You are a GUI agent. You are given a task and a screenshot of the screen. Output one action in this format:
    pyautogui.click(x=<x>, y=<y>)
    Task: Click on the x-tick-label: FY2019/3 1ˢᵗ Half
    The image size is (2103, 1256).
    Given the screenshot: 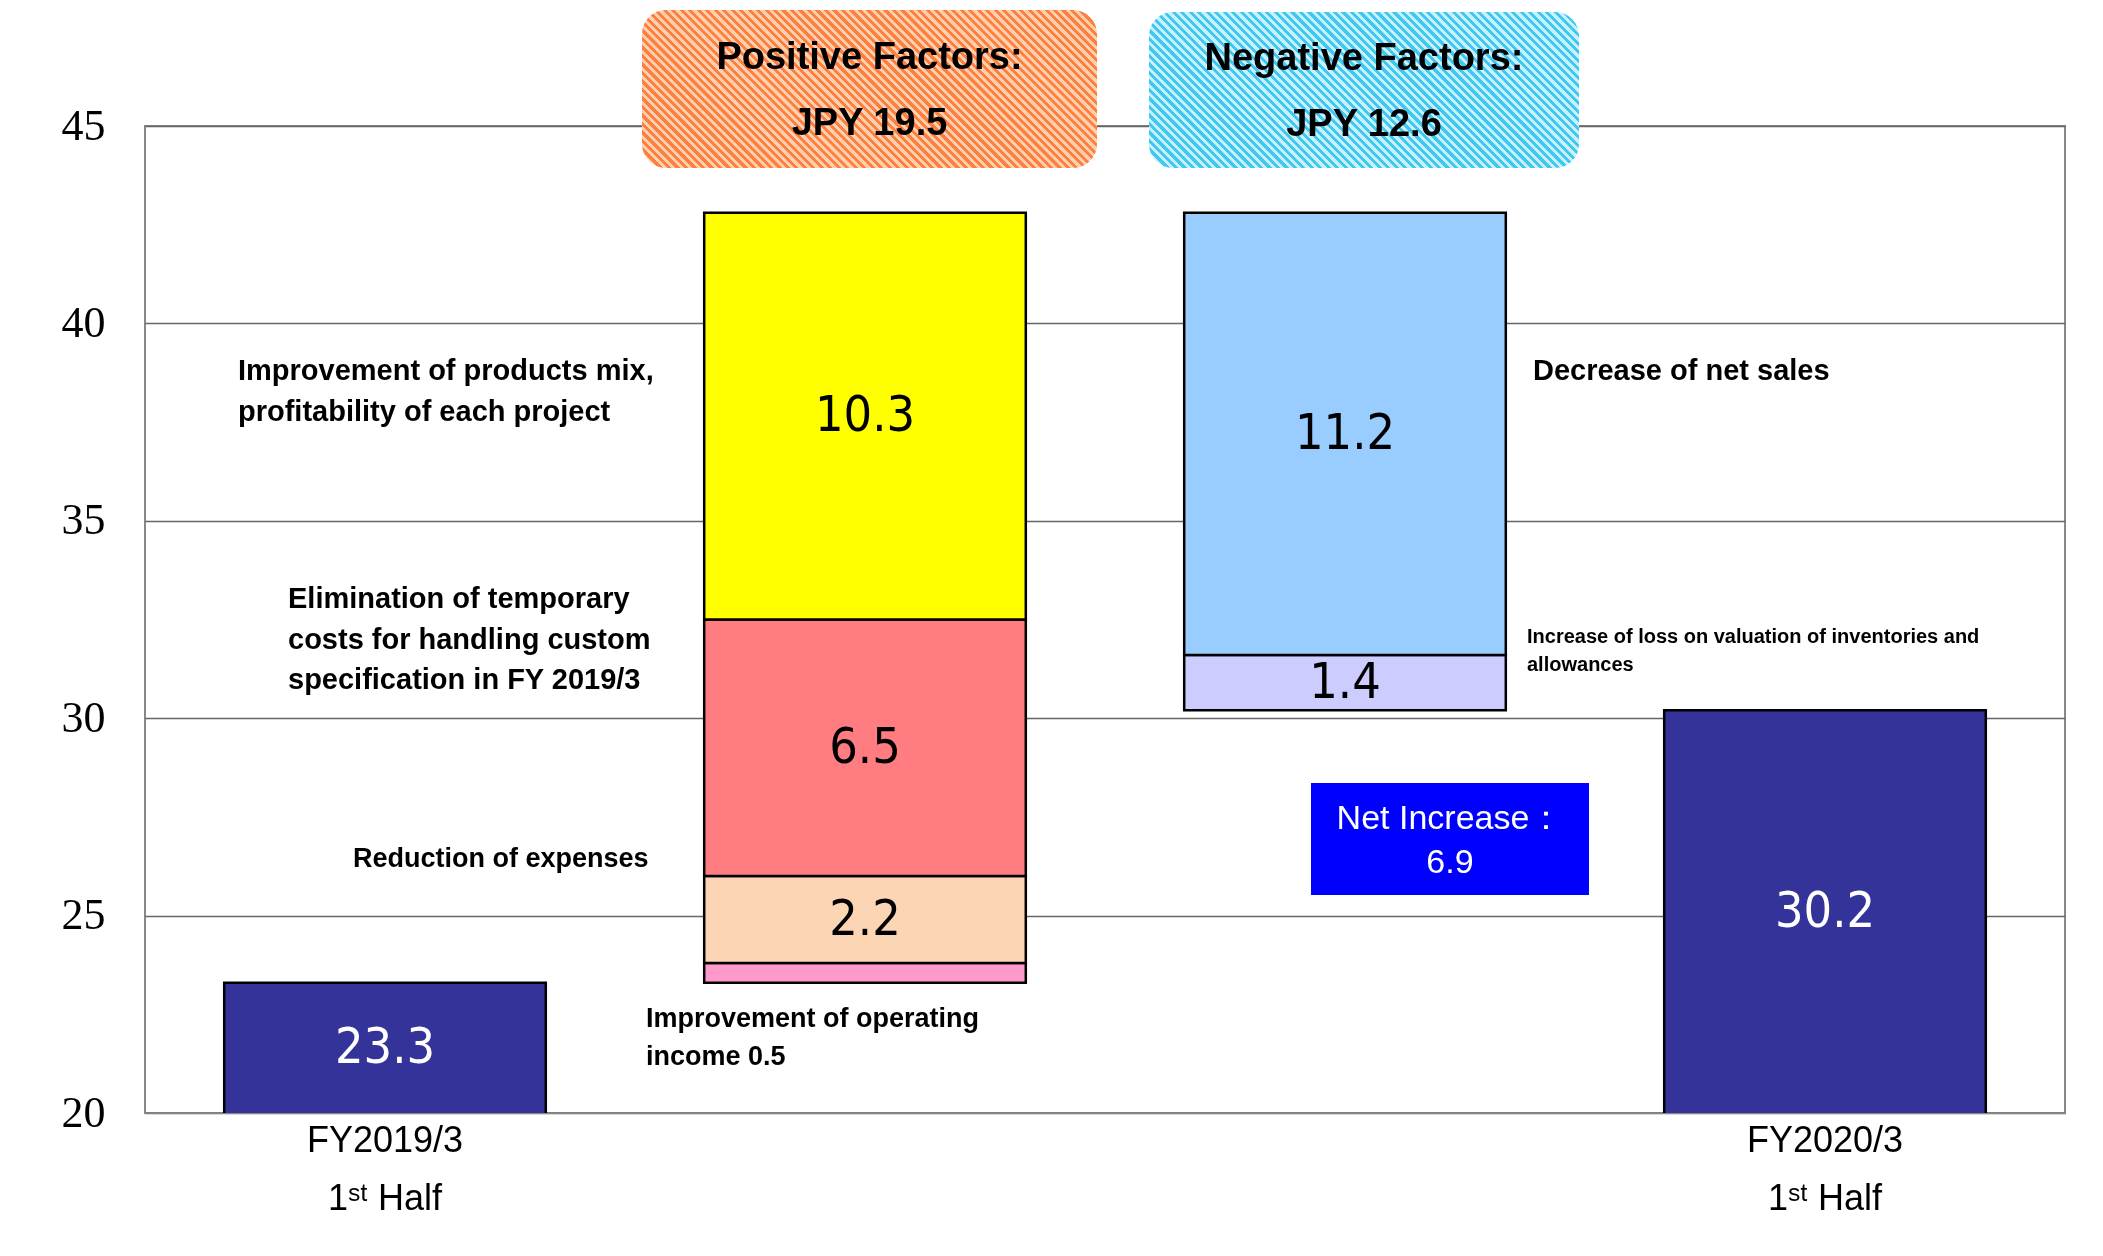 What is the action you would take?
    pyautogui.click(x=385, y=1168)
    